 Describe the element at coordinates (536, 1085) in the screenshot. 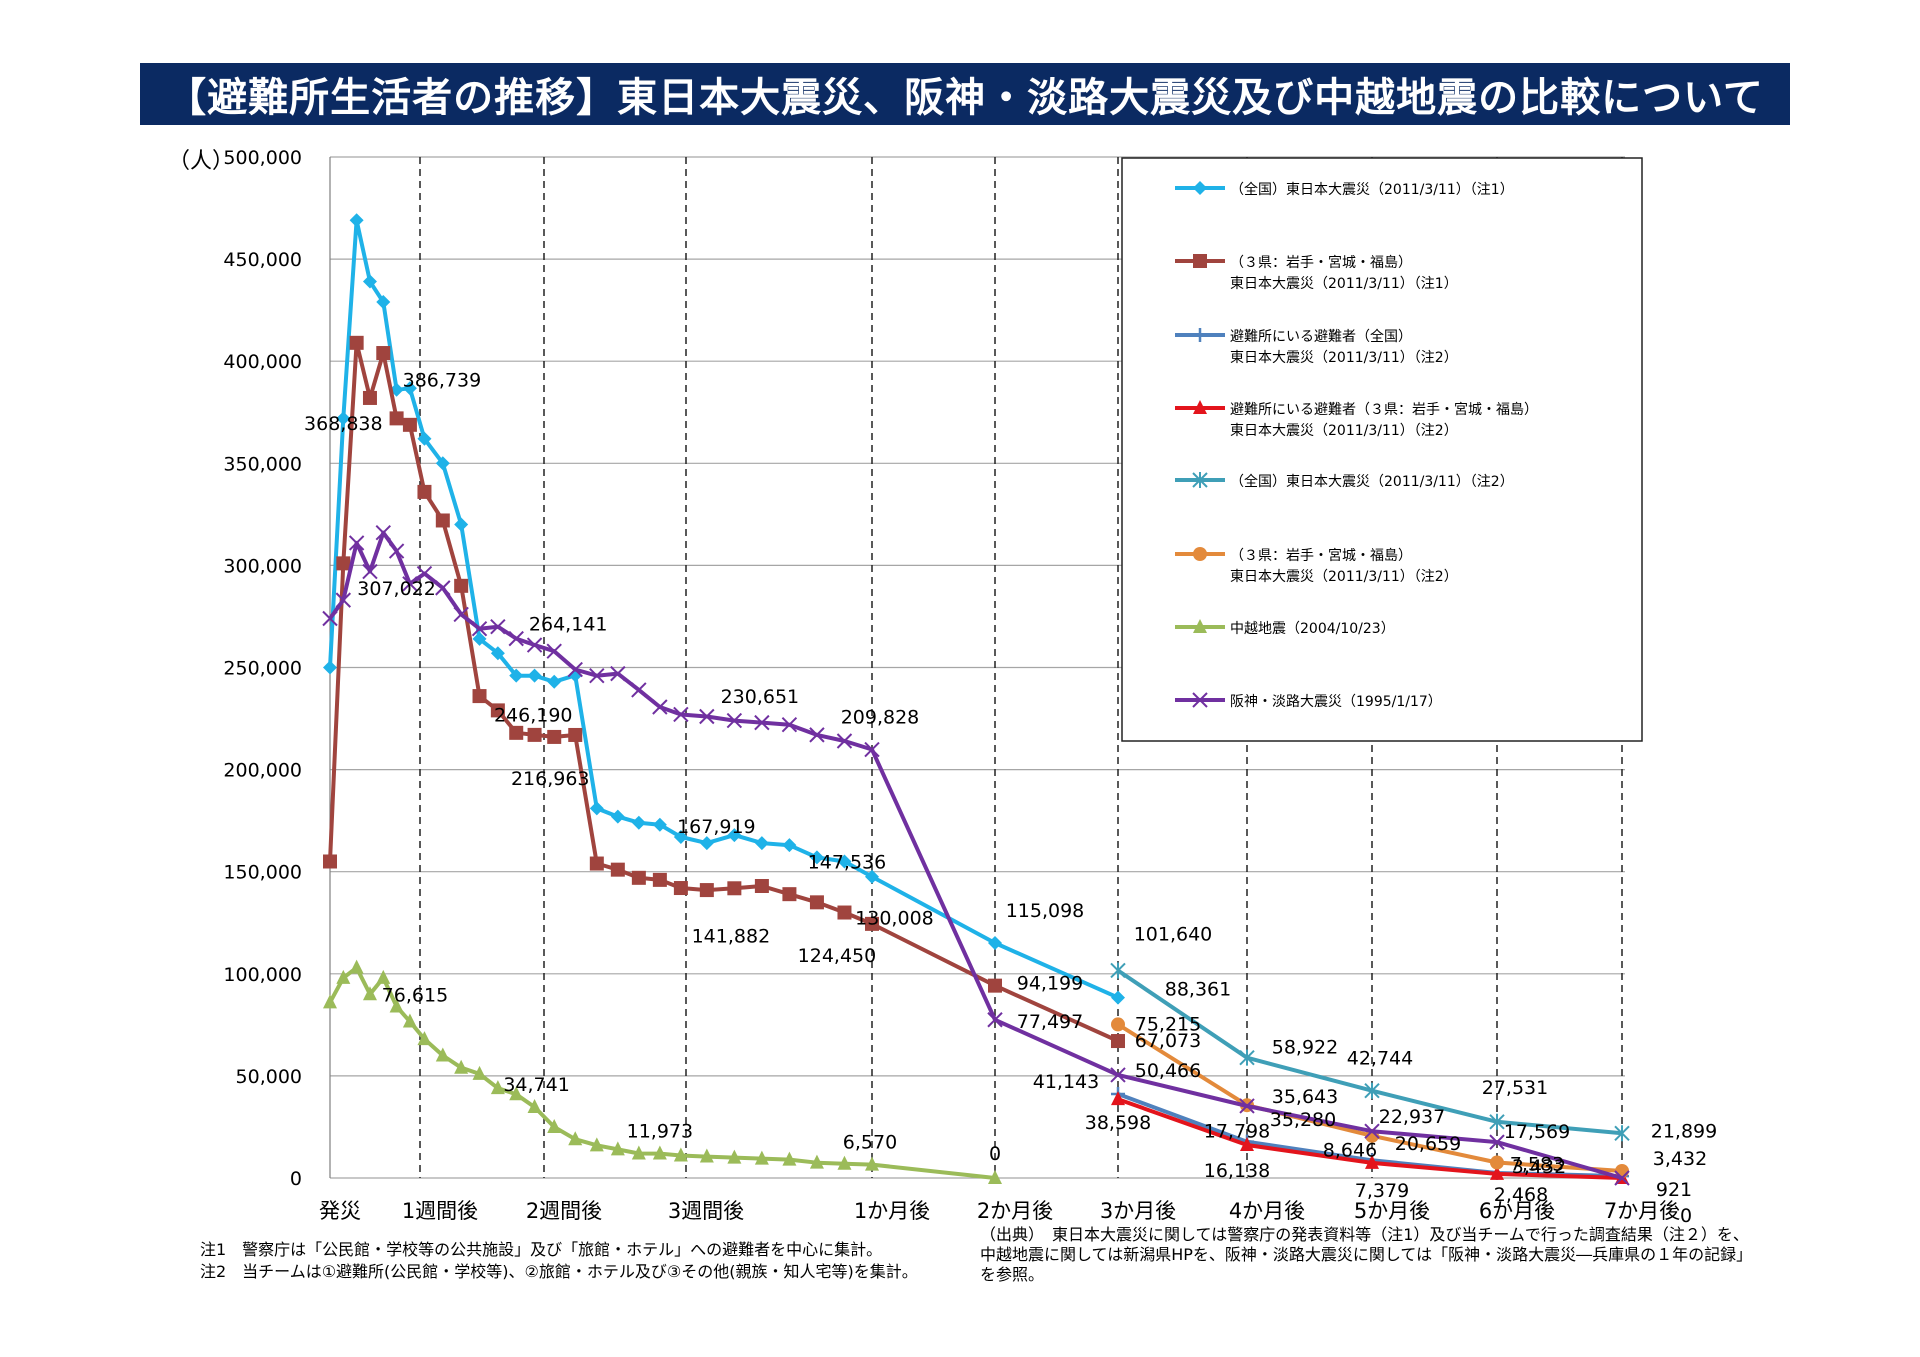

I see `data-label: 34,741` at that location.